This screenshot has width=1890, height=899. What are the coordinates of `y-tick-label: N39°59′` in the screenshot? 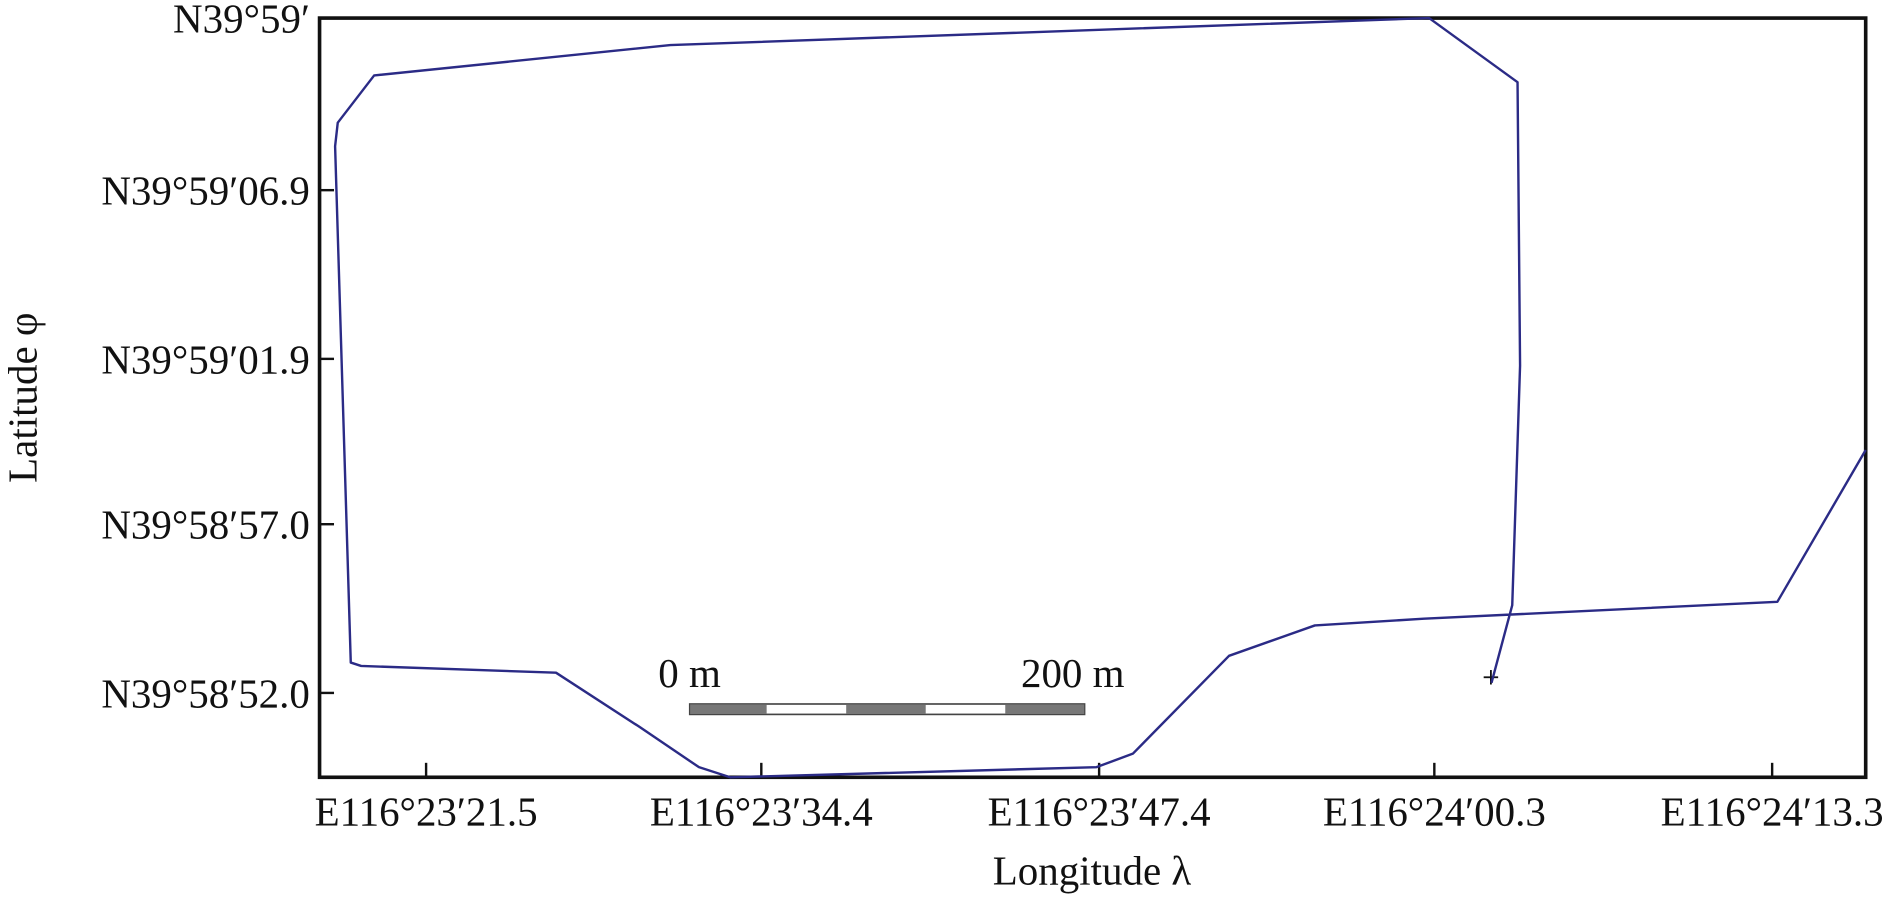 It's located at (241, 21).